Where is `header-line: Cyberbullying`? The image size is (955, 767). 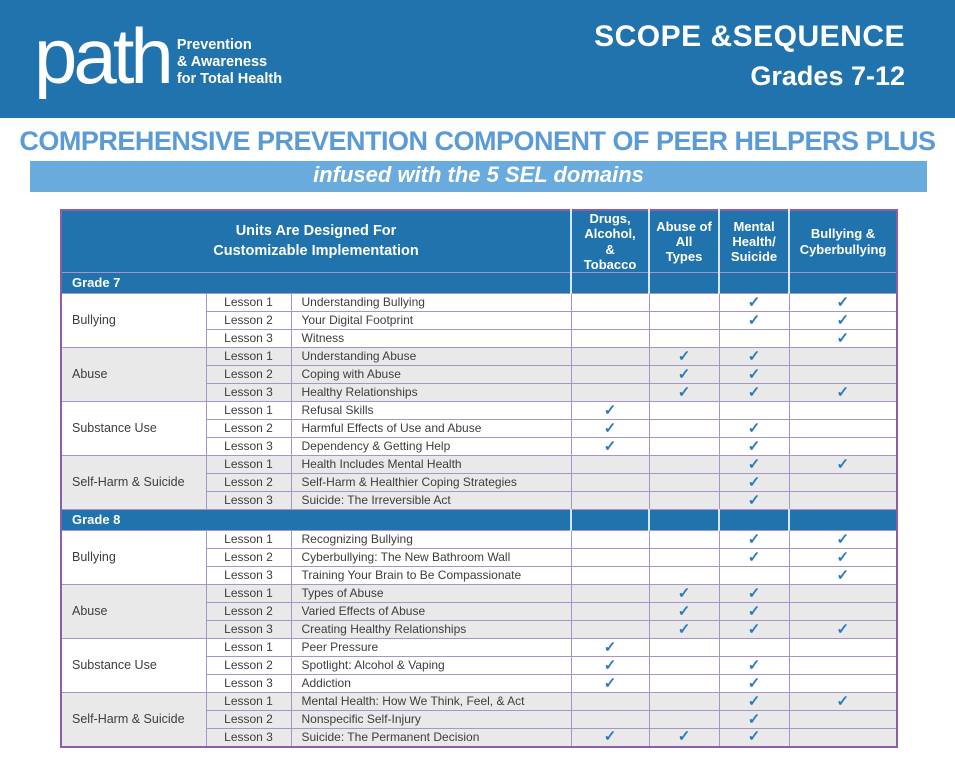 header-line: Cyberbullying is located at coordinates (843, 249).